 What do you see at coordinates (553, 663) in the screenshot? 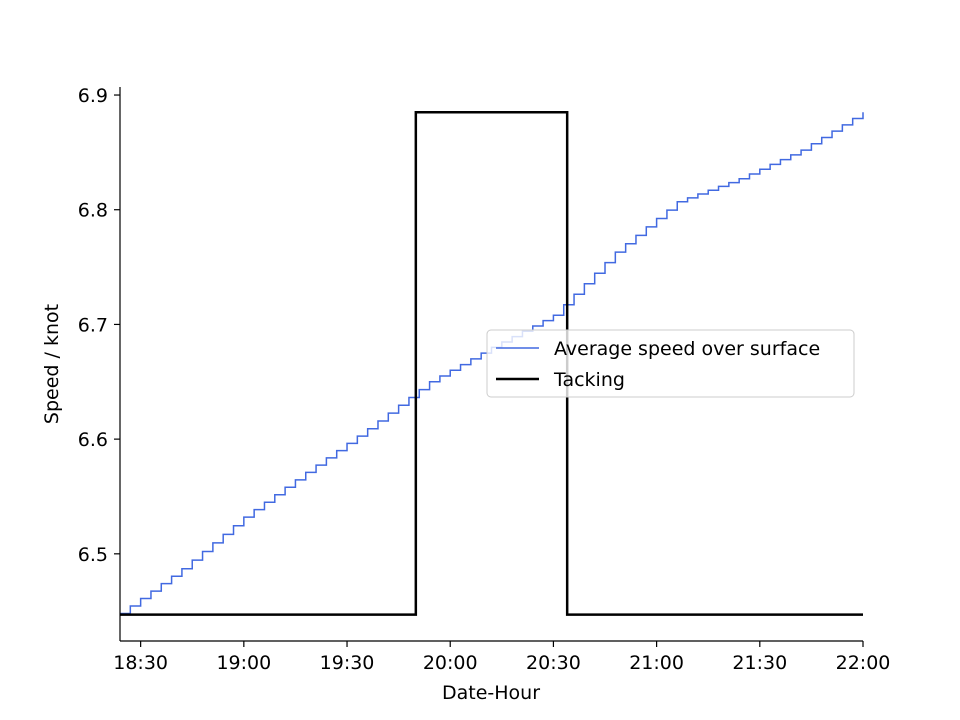
I see `x-tick-label: 20:30` at bounding box center [553, 663].